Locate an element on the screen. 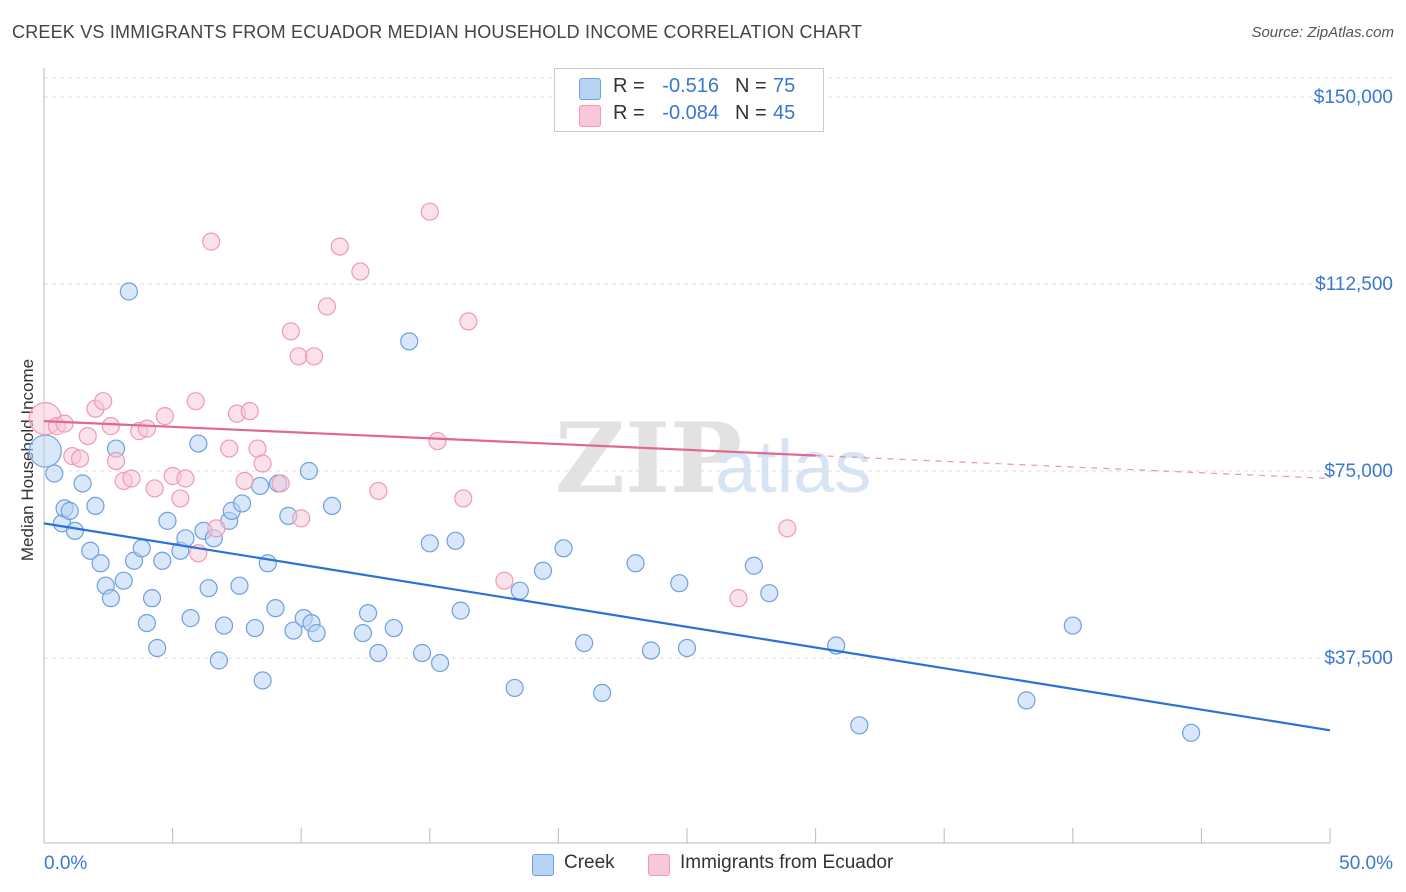 This screenshot has height=892, width=1406. legend-row-creek: R = -0.516 N = 75 is located at coordinates (689, 88).